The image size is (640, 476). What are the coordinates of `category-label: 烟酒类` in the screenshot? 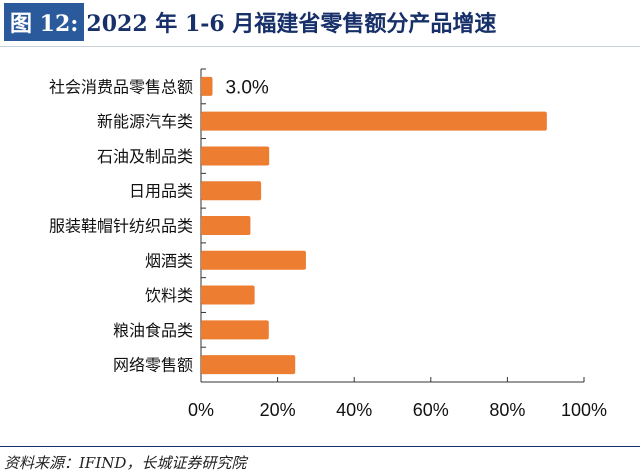 It's located at (169, 260).